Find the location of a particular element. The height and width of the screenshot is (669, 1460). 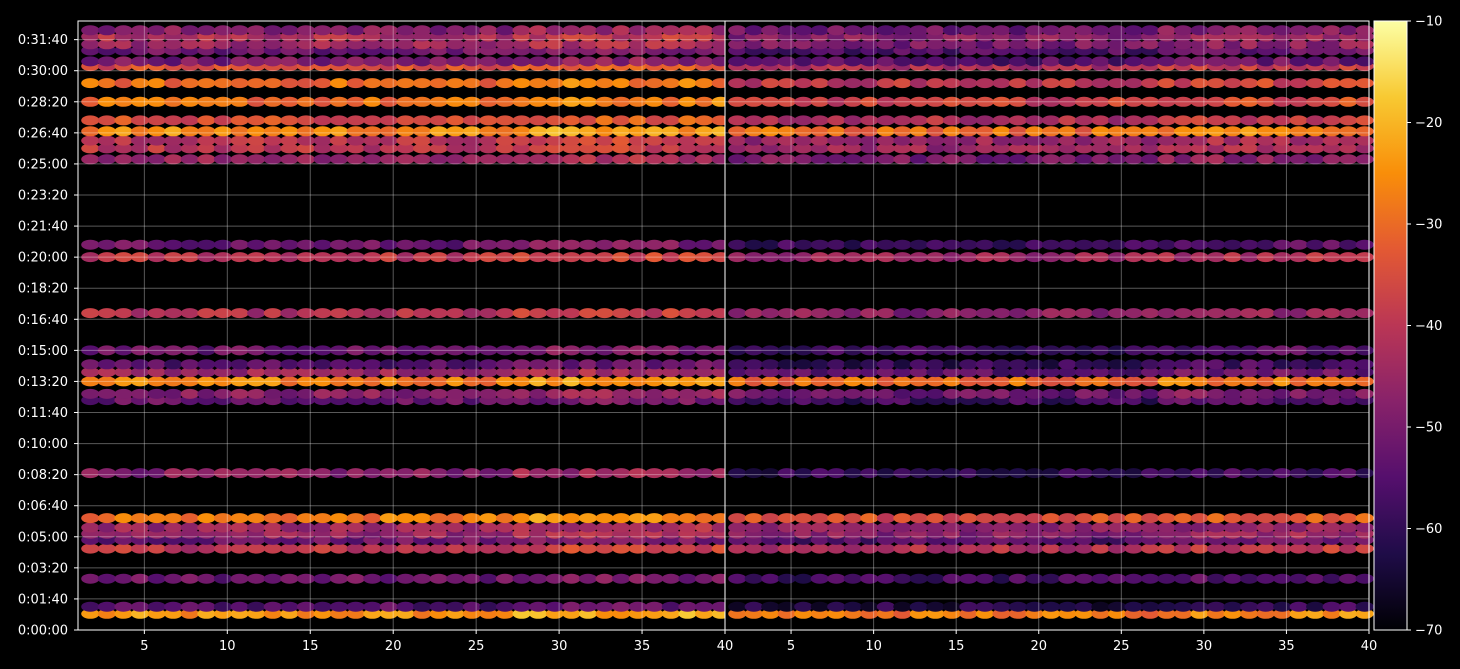

y-tick-label: 0:21:40 is located at coordinates (43, 227).